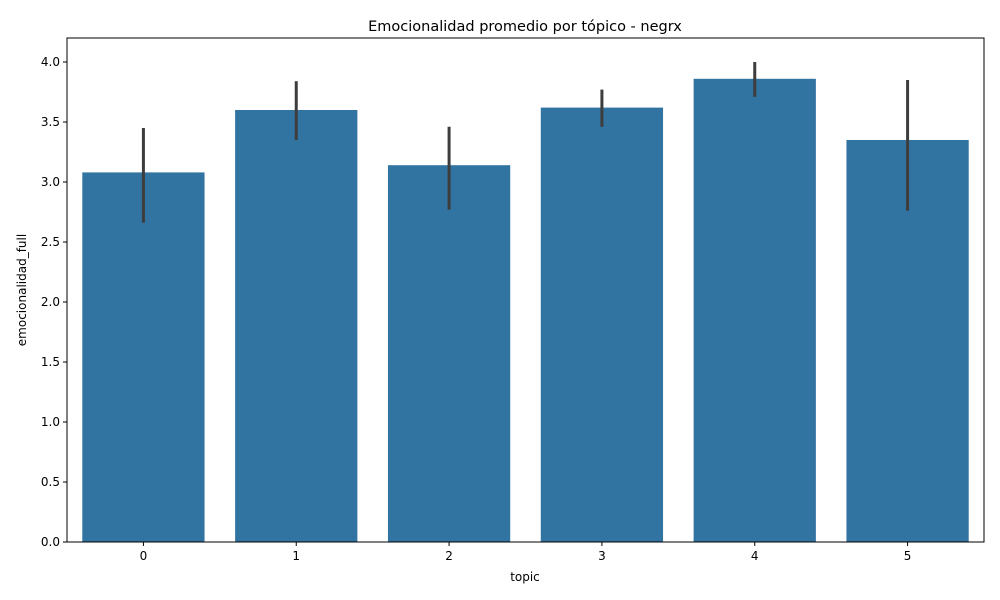 This screenshot has width=1000, height=600. Describe the element at coordinates (50, 422) in the screenshot. I see `y-tick-label: 1.0` at that location.